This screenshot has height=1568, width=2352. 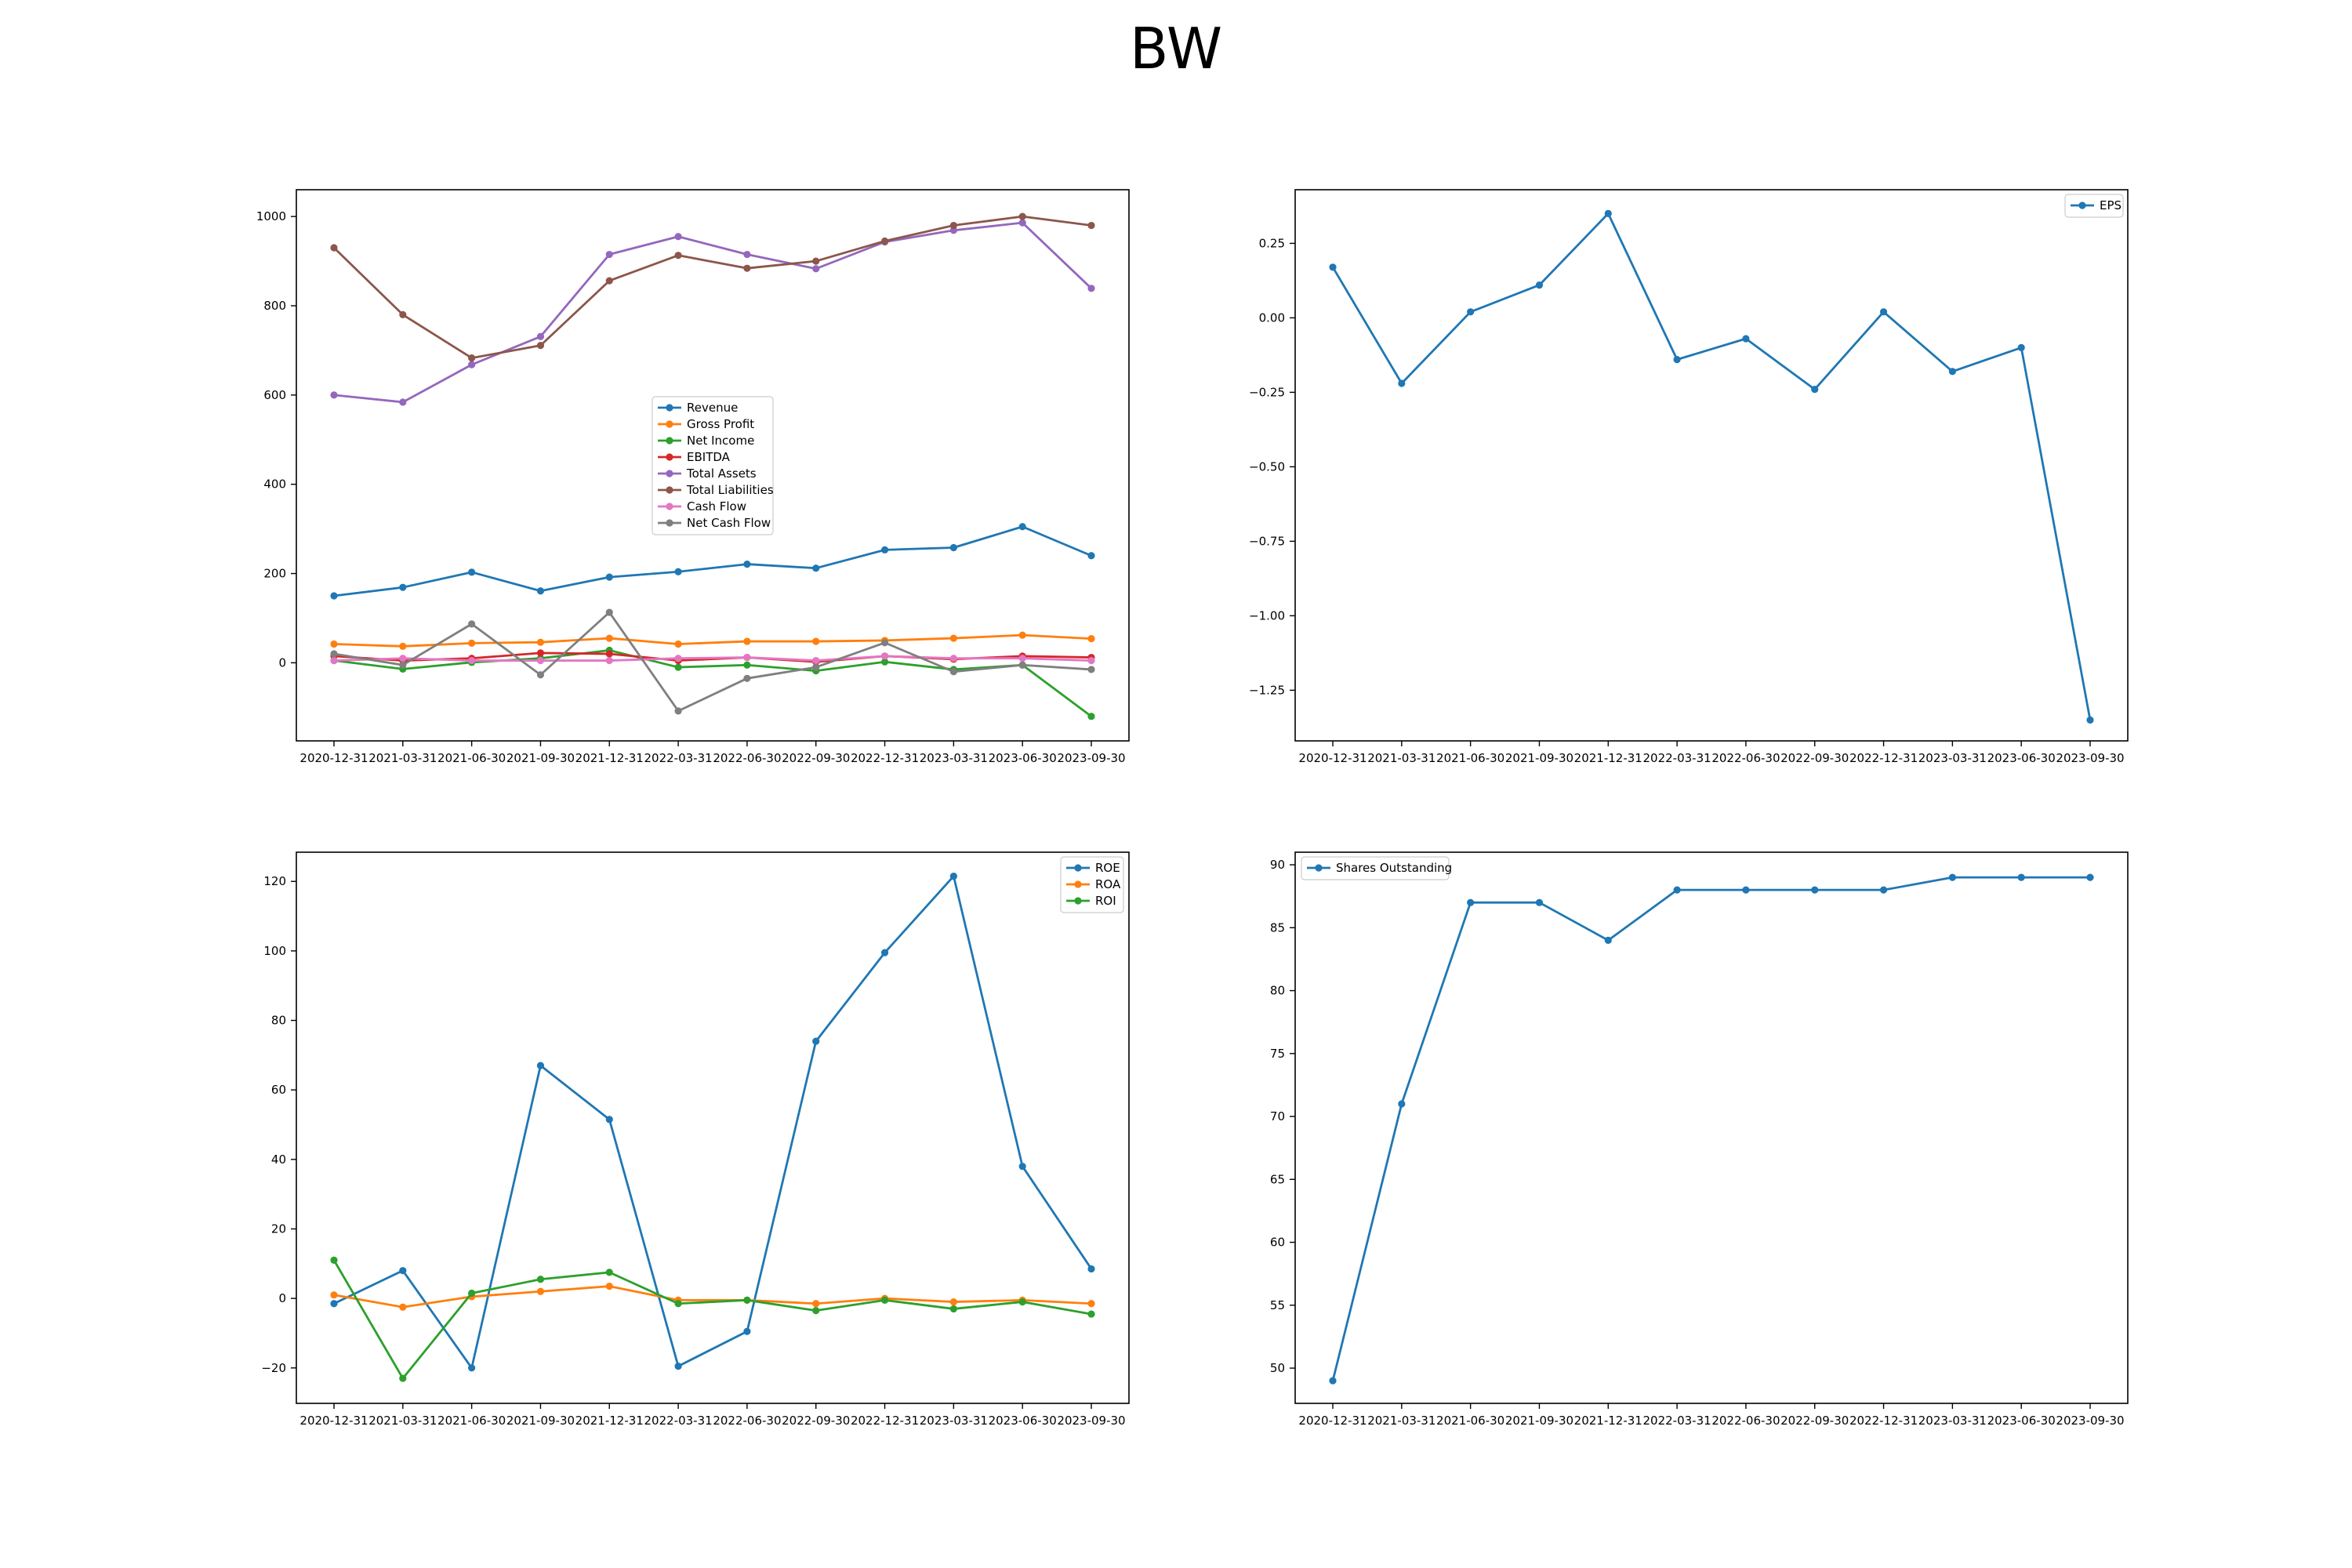 I want to click on y-tick-label: 80, so click(x=278, y=1021).